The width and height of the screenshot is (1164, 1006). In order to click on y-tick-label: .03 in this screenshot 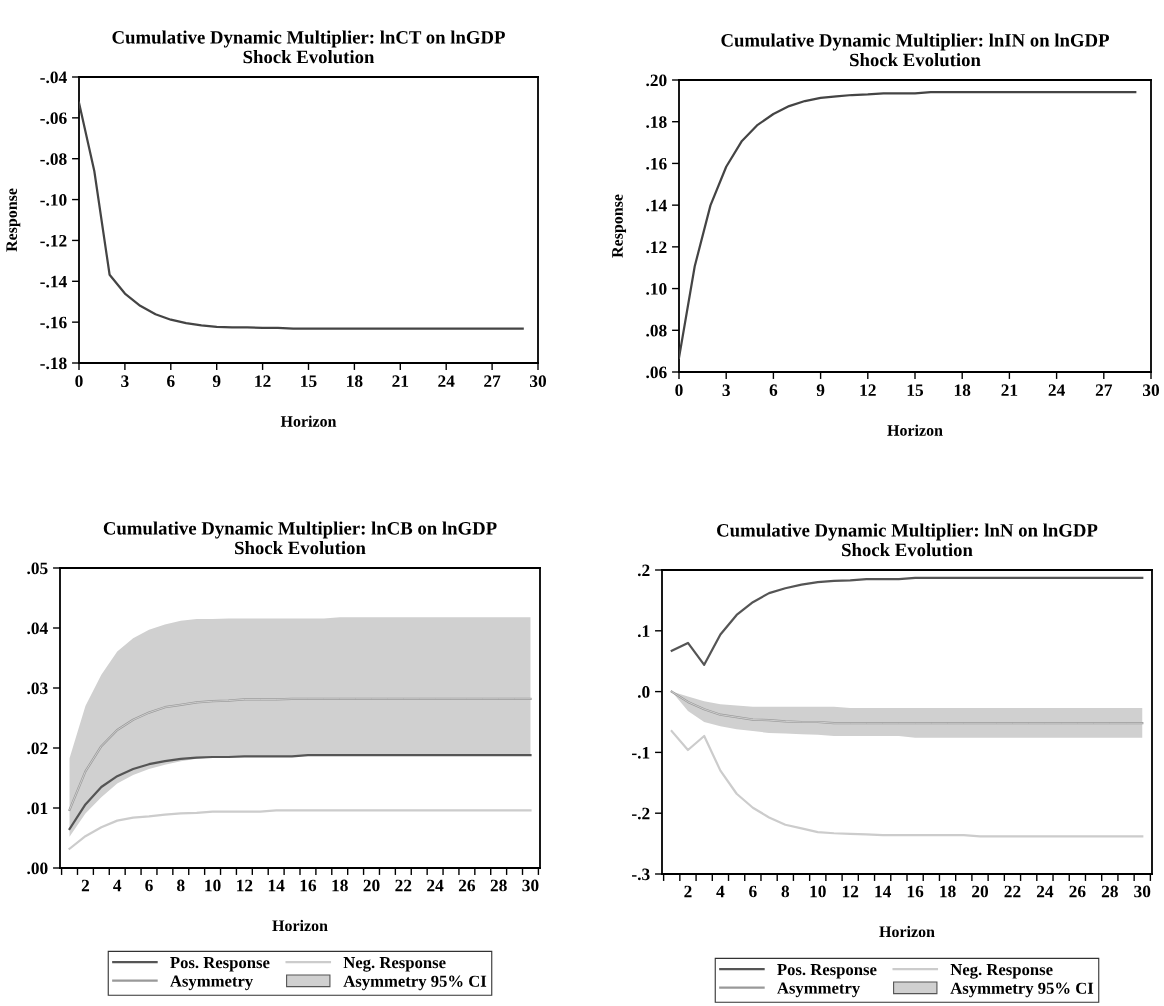, I will do `click(37, 688)`.